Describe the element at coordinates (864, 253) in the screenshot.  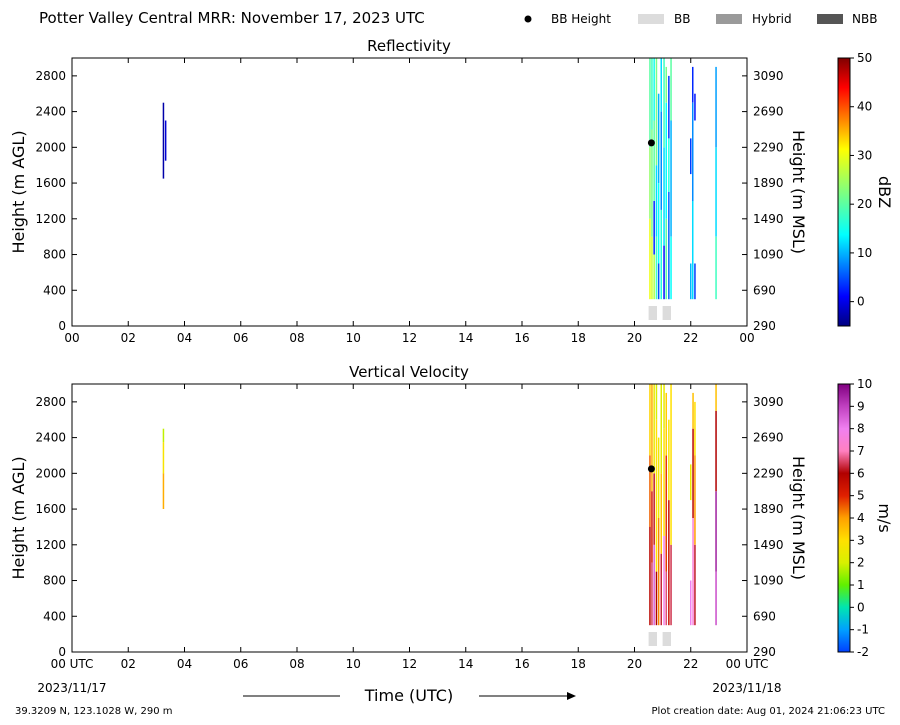
I see `reflectivity-colorbar-tick-label: 10` at that location.